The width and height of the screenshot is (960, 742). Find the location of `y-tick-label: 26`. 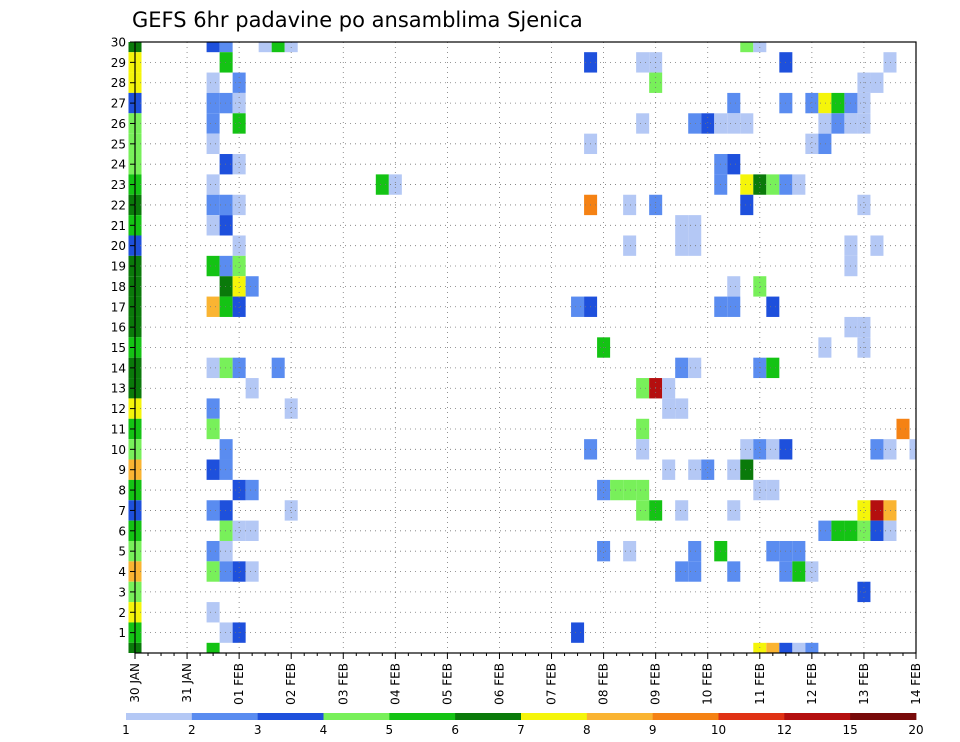

y-tick-label: 26 is located at coordinates (118, 124).